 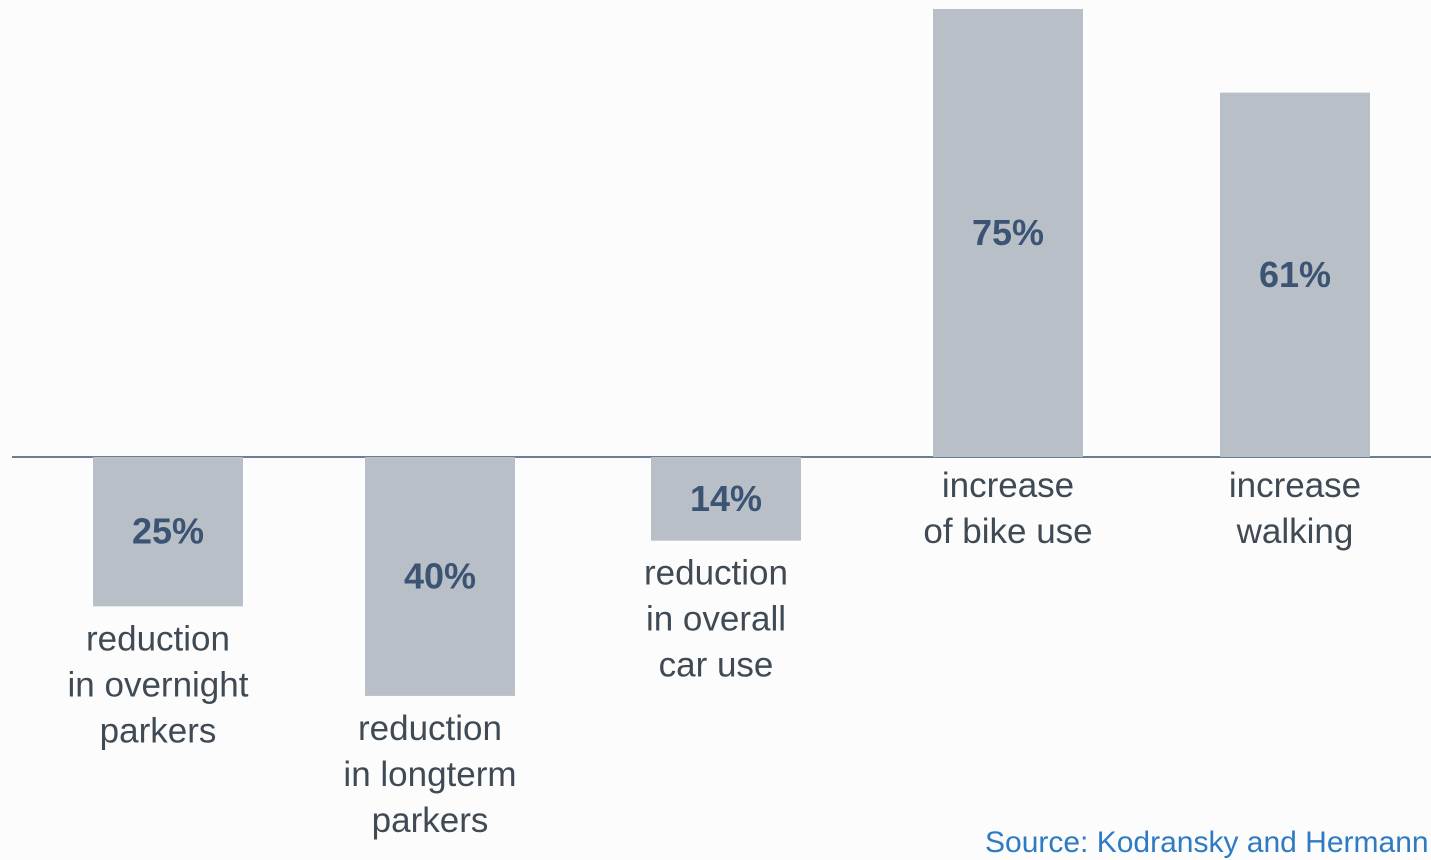 What do you see at coordinates (1007, 508) in the screenshot?
I see `category-label-3: increase of bike use` at bounding box center [1007, 508].